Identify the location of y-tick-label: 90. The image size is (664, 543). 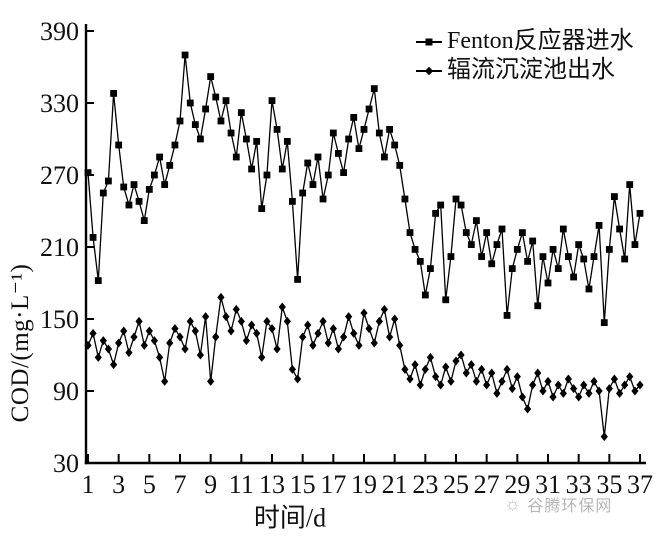
(66, 391).